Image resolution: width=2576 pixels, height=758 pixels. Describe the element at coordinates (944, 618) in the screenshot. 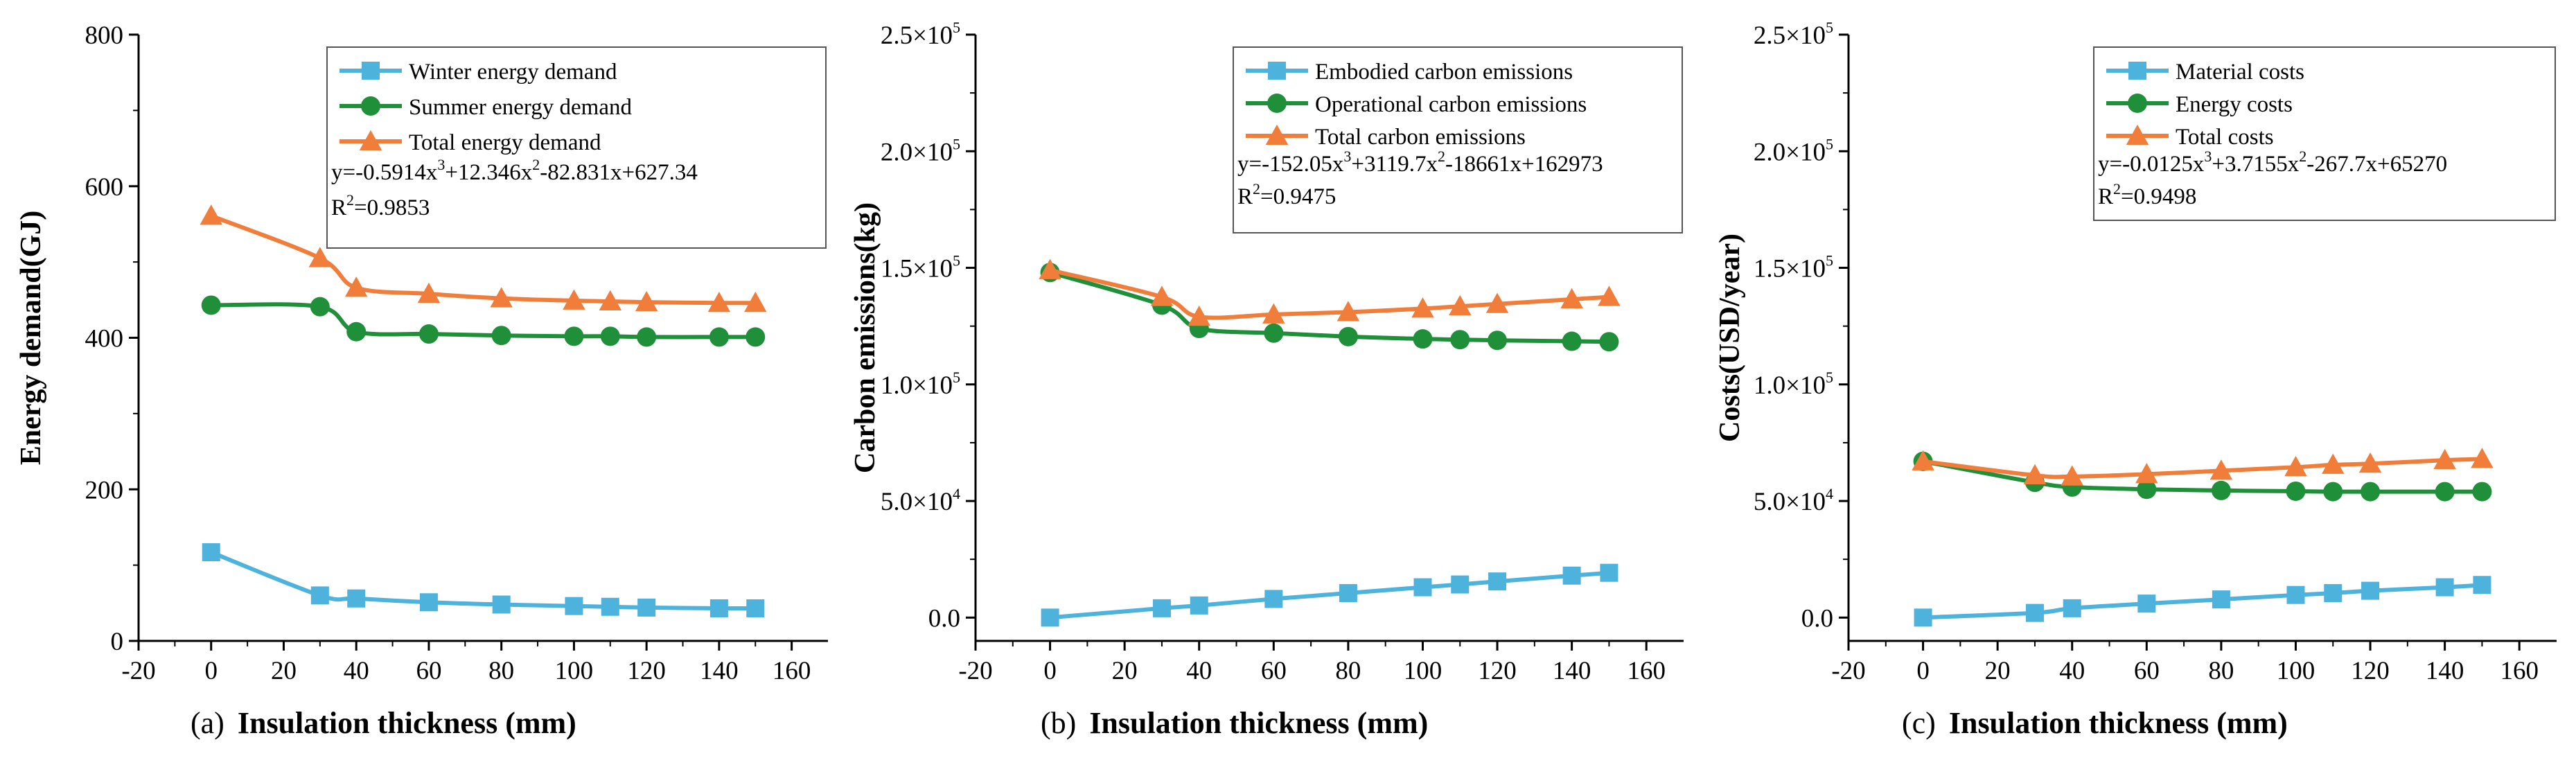

I see `y-tick-label: 0.0` at that location.